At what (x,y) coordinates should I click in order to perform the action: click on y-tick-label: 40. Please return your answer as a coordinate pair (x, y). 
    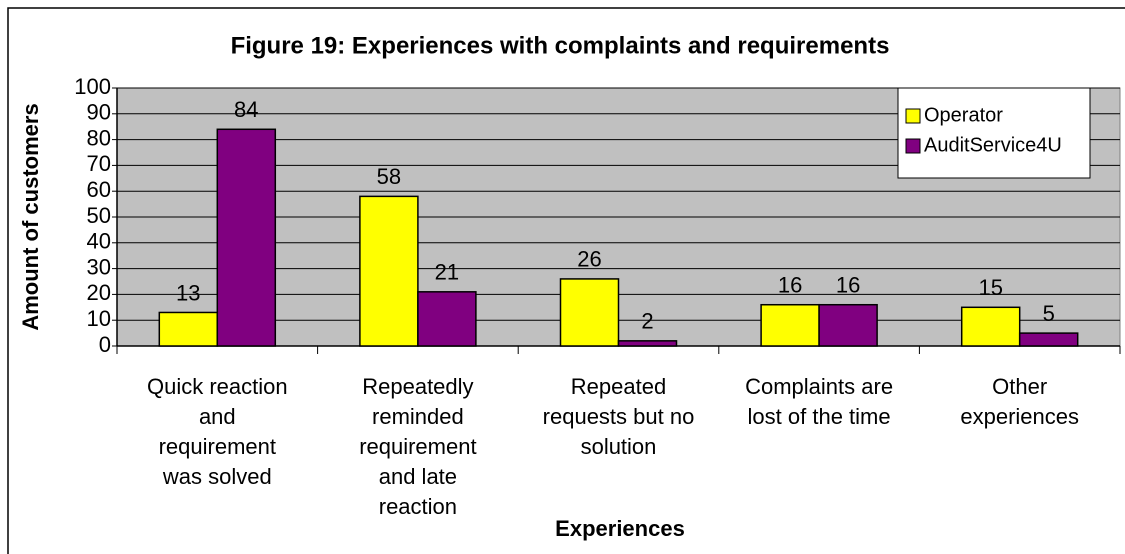
    Looking at the image, I should click on (99, 241).